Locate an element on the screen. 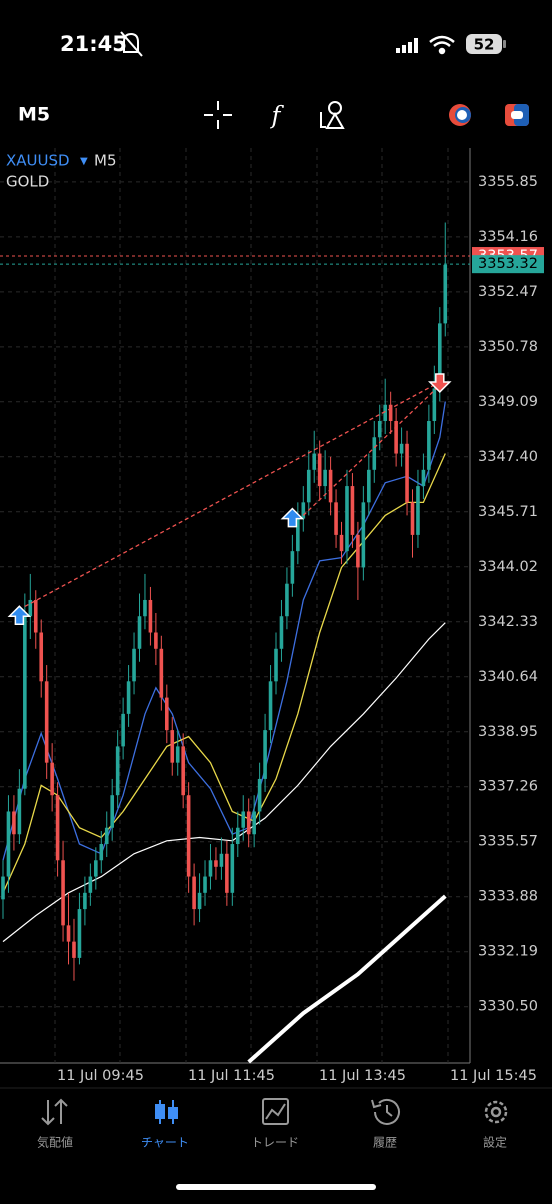  trade-icon is located at coordinates (275, 1111).